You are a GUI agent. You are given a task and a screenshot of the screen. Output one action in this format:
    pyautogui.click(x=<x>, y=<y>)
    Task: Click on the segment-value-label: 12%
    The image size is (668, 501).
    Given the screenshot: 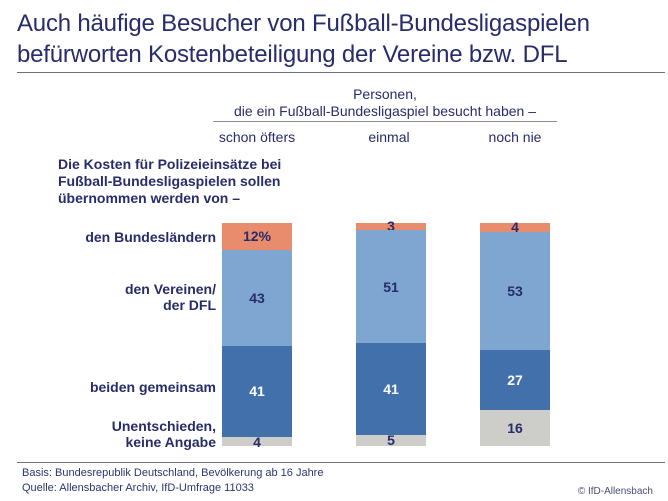 What is the action you would take?
    pyautogui.click(x=257, y=236)
    